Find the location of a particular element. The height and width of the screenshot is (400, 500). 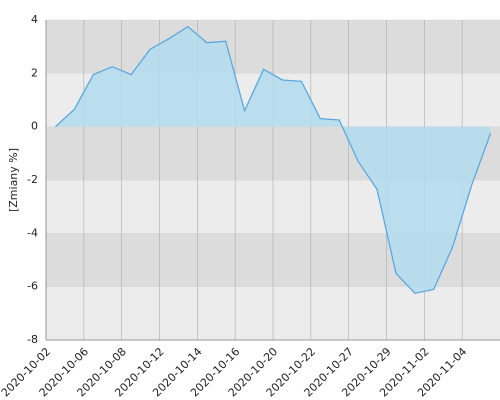

y-tick-label: -4 is located at coordinates (32, 232).